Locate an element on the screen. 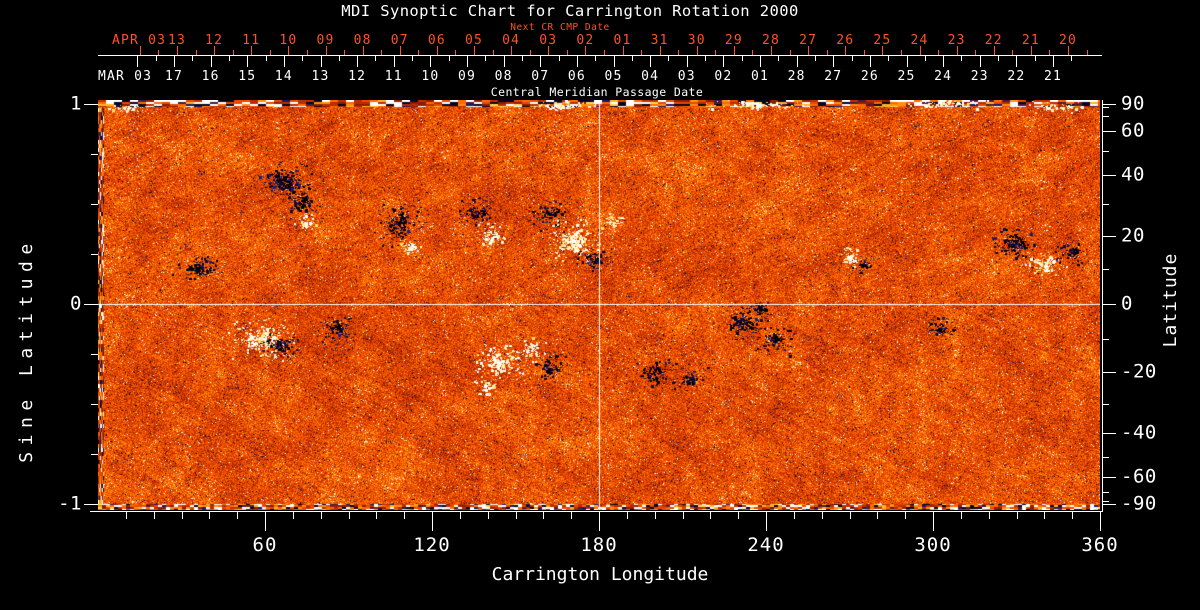 This screenshot has width=1200, height=610. cmp-day-label: 09 is located at coordinates (467, 76).